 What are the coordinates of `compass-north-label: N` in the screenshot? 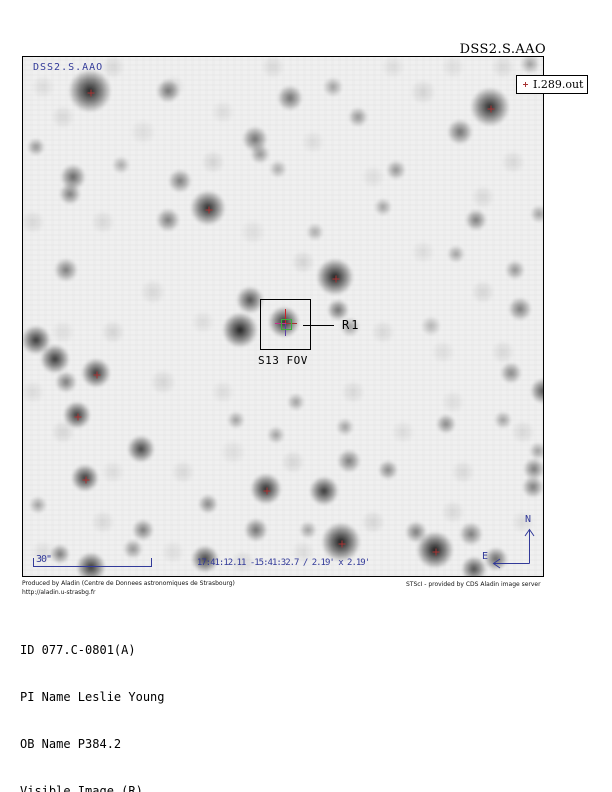 It's located at (528, 519).